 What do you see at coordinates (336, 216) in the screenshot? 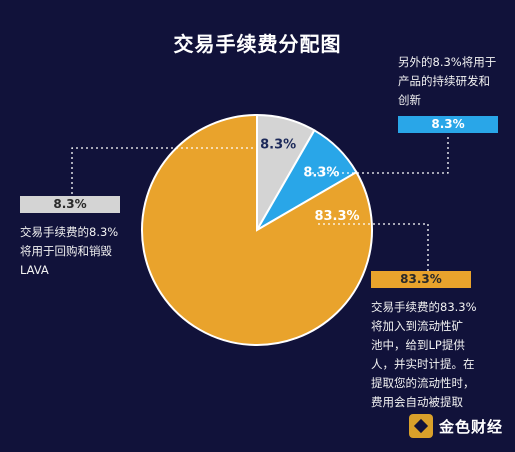
I see `slice-label: 83.3%` at bounding box center [336, 216].